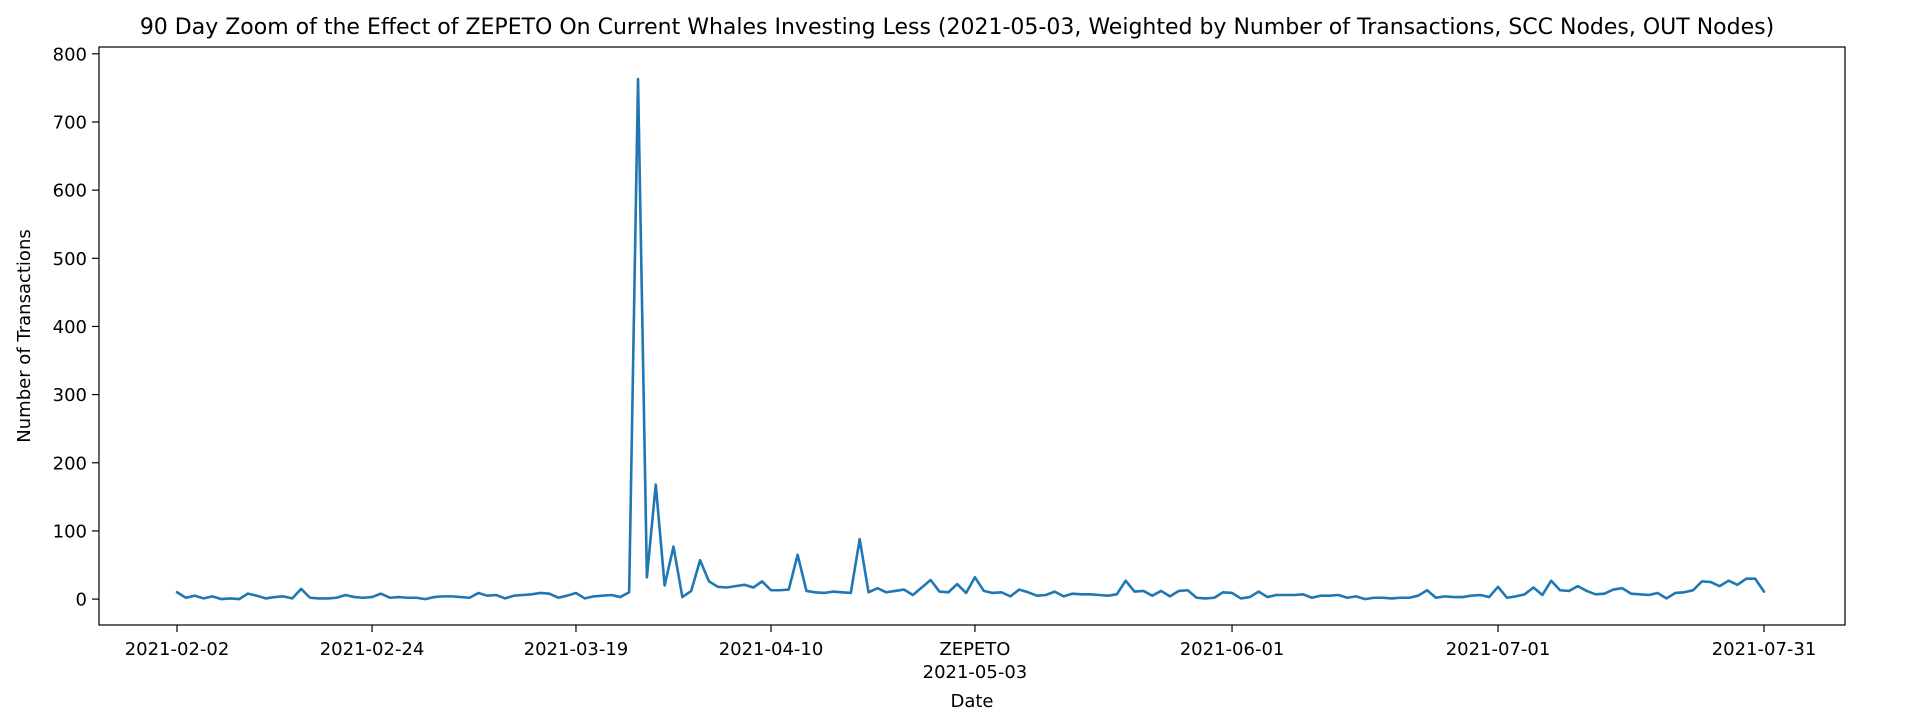 This screenshot has width=1914, height=725. I want to click on y-tick-label: 0, so click(81, 600).